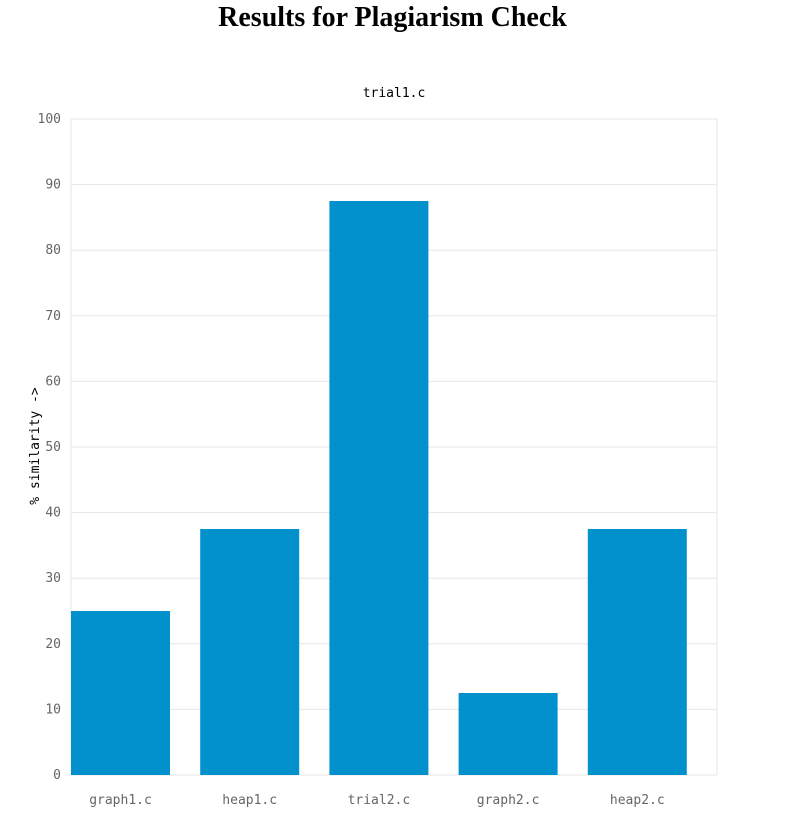 This screenshot has height=828, width=785. What do you see at coordinates (120, 693) in the screenshot?
I see `bar-graph1-c` at bounding box center [120, 693].